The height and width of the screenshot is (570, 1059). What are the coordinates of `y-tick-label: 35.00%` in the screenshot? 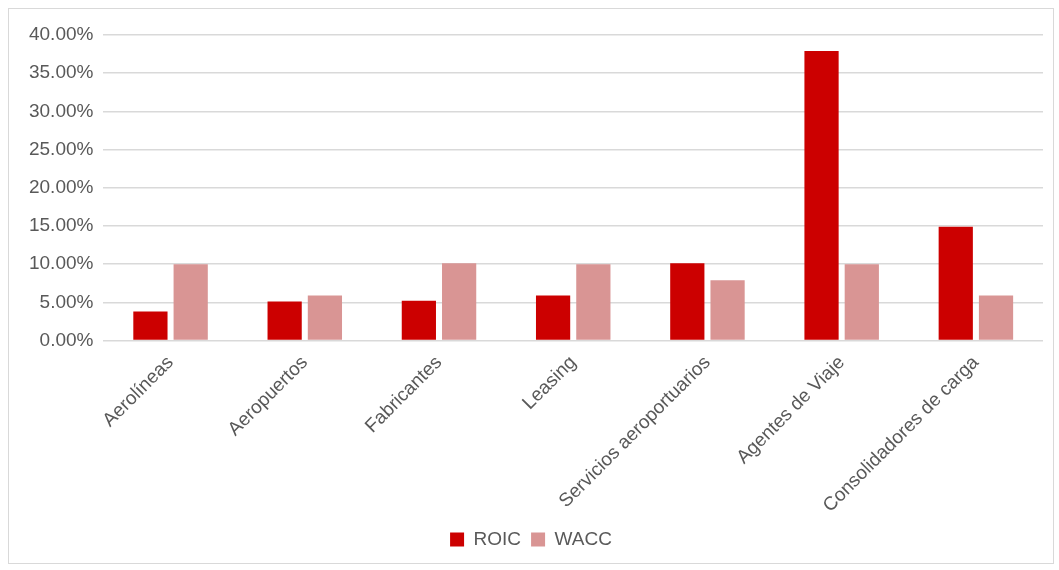 It's located at (61, 72).